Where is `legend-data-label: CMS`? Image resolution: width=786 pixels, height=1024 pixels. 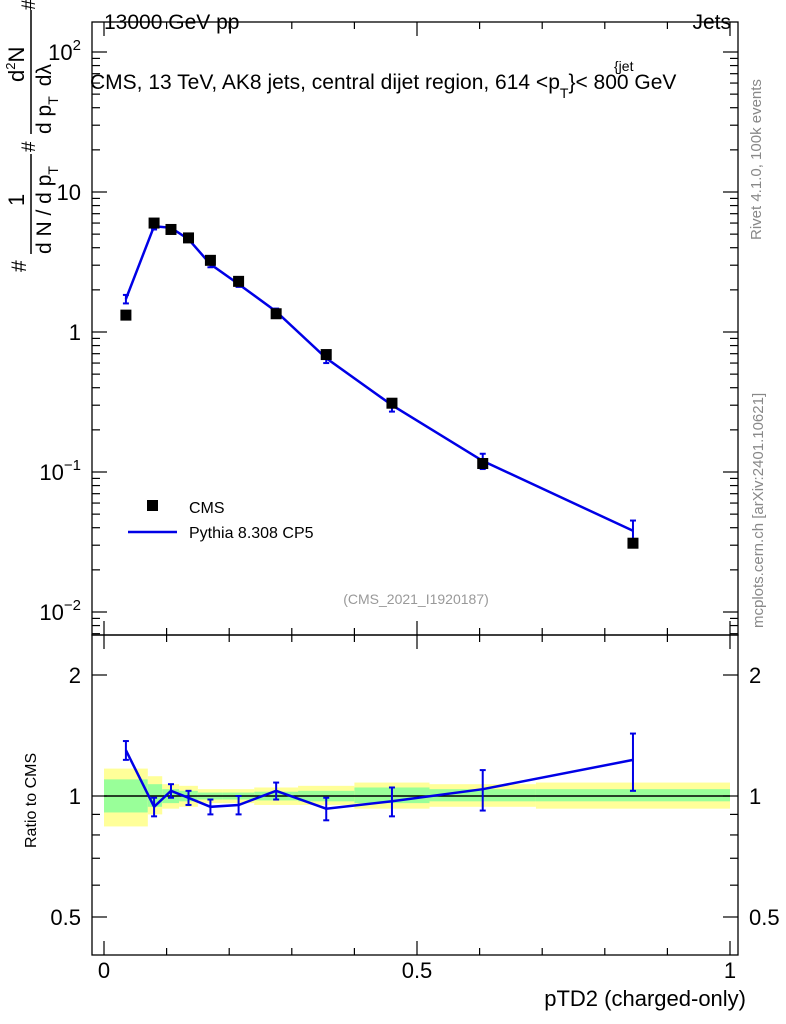
legend-data-label: CMS is located at coordinates (207, 508).